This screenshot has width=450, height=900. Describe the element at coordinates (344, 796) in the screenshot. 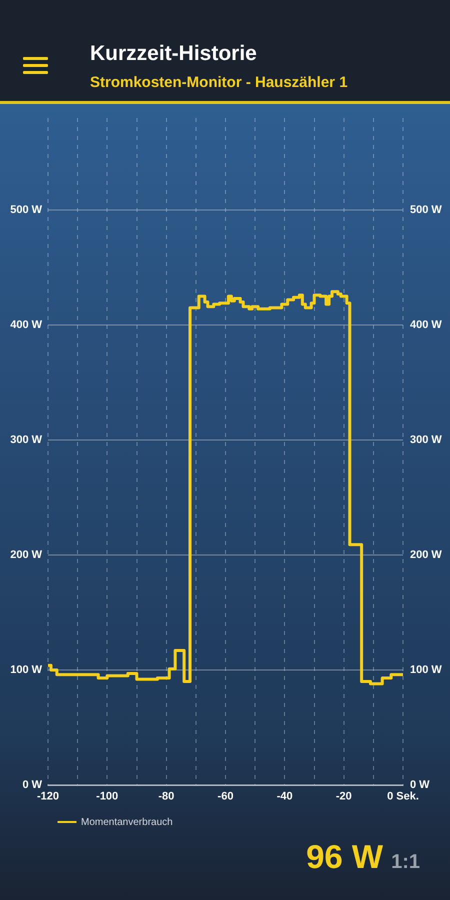

I see `x-tick-label: -20` at that location.